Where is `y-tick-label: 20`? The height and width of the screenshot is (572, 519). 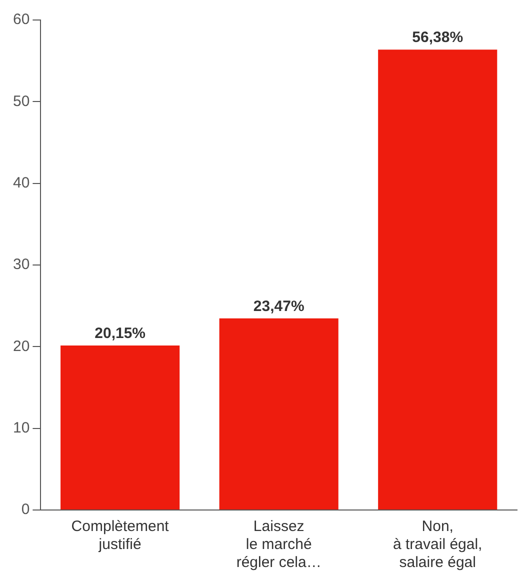 y-tick-label: 20 is located at coordinates (21, 346).